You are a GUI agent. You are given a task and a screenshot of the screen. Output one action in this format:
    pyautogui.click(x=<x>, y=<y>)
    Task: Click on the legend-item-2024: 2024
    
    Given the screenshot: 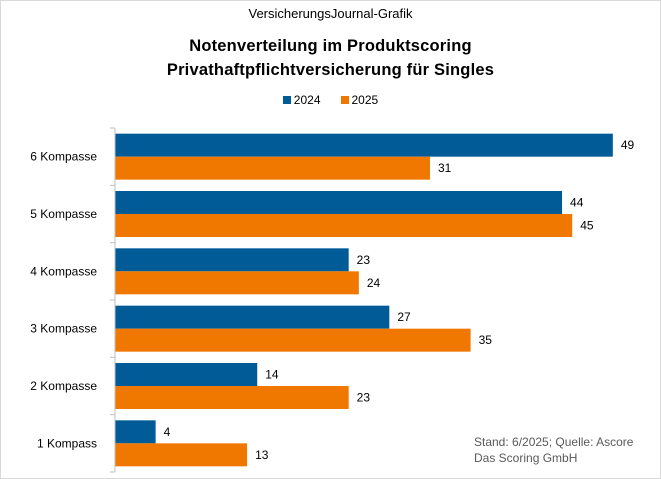 What is the action you would take?
    pyautogui.click(x=301, y=100)
    